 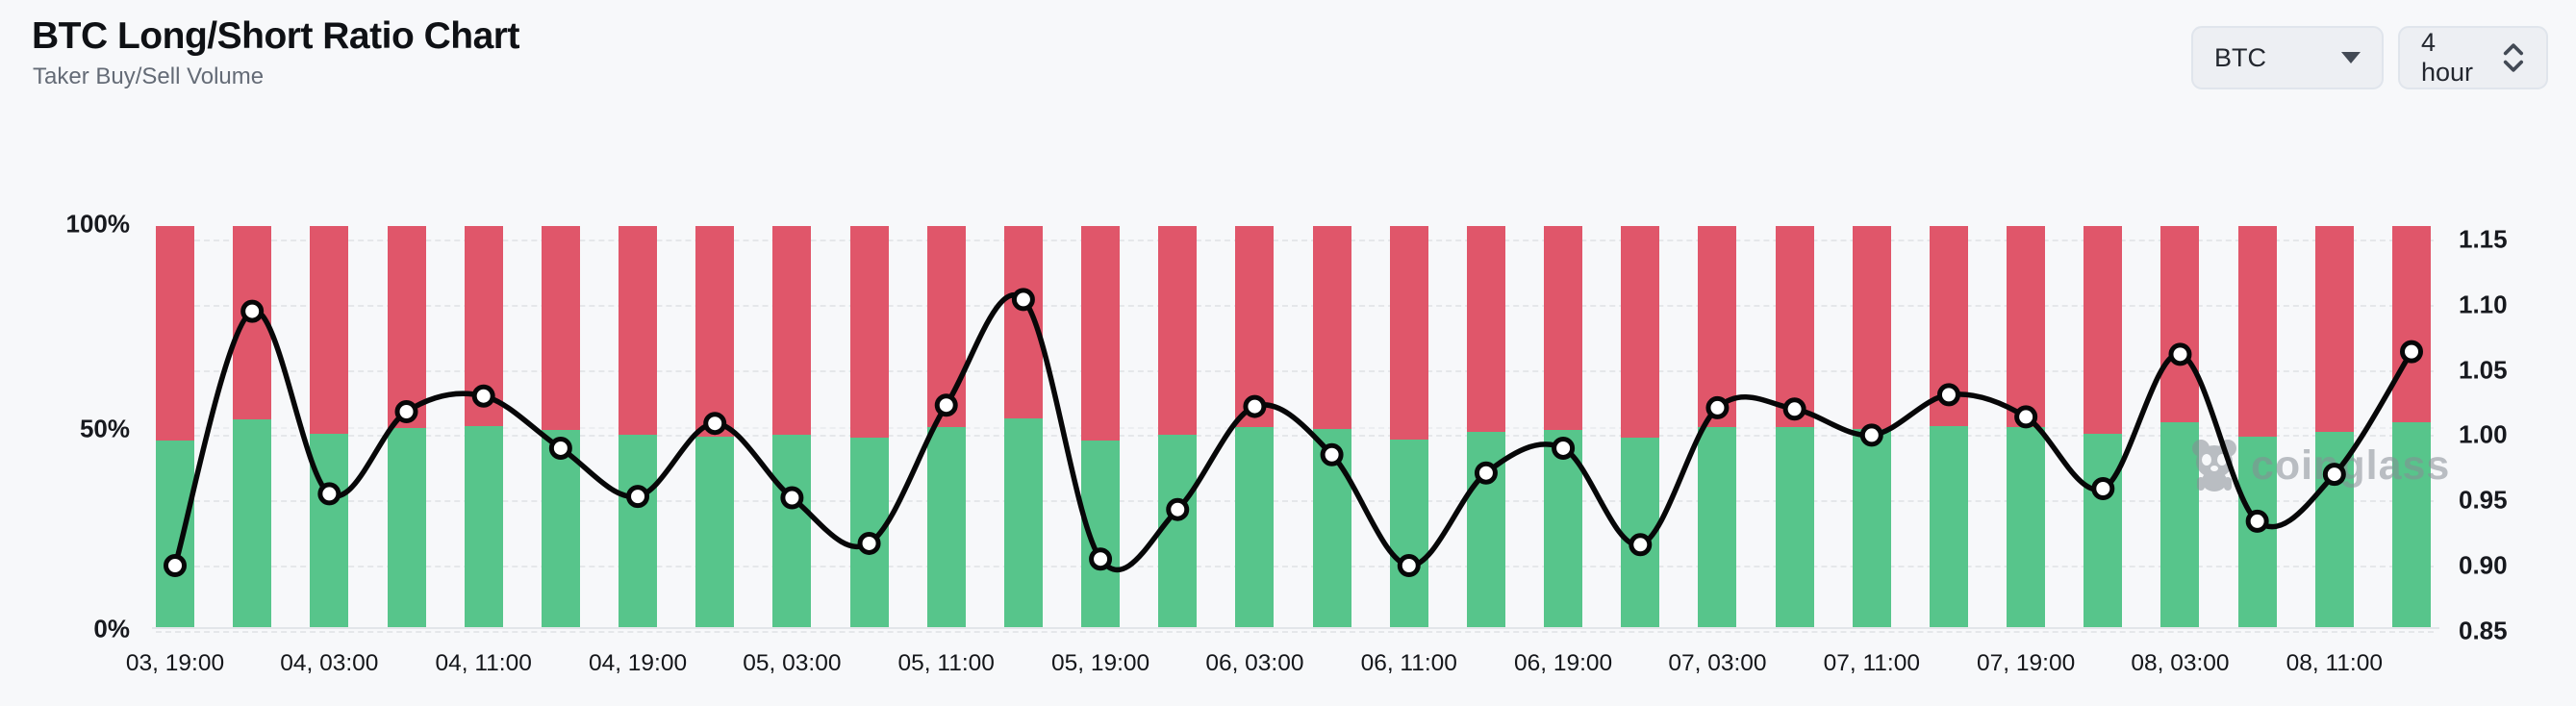 I want to click on x-axis-line, so click(x=1295, y=628).